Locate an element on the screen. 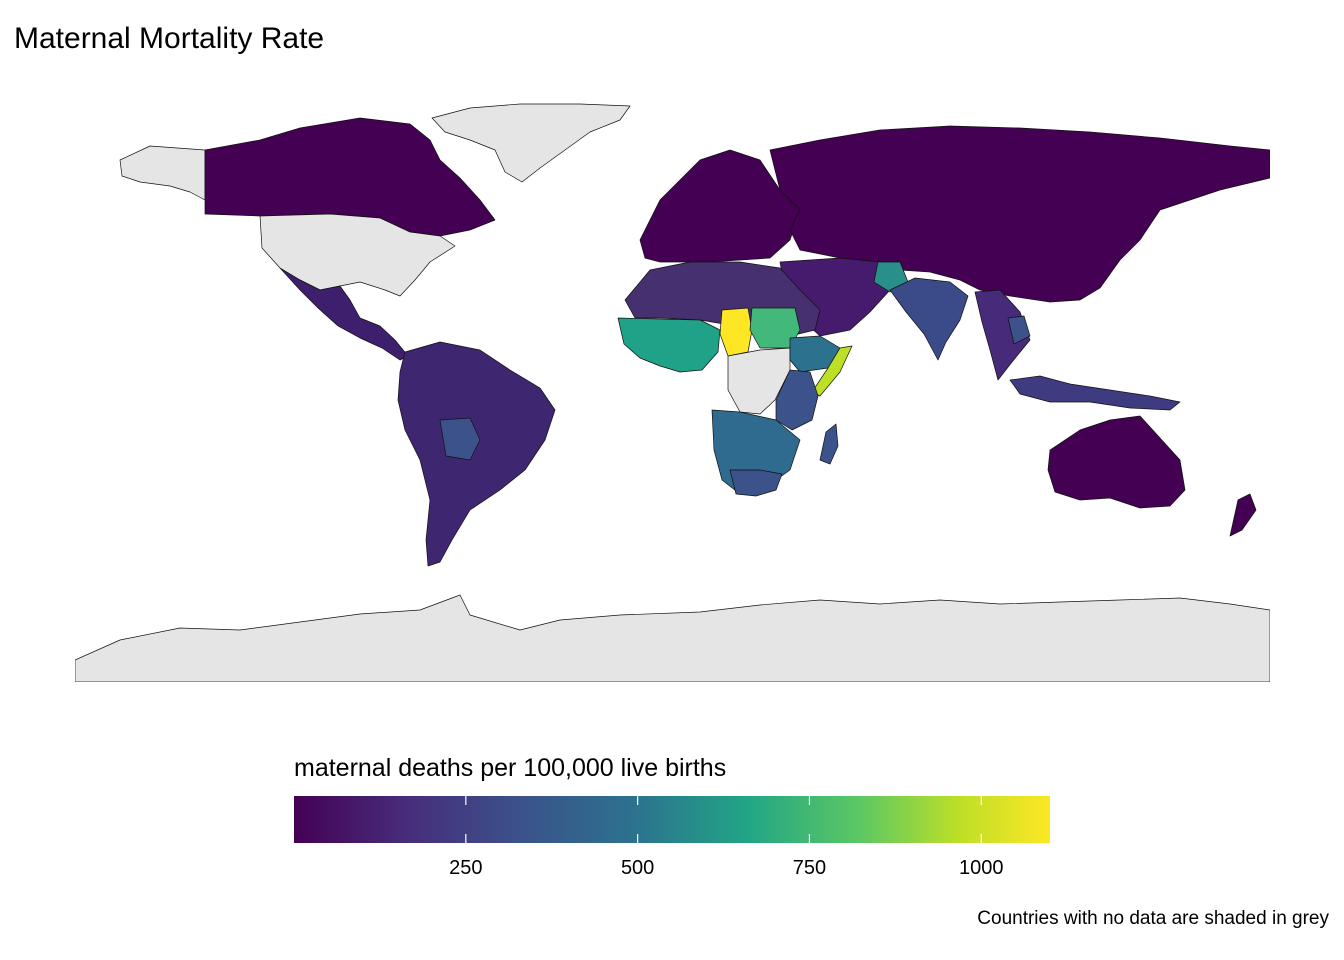  color-scale-gradient is located at coordinates (672, 819).